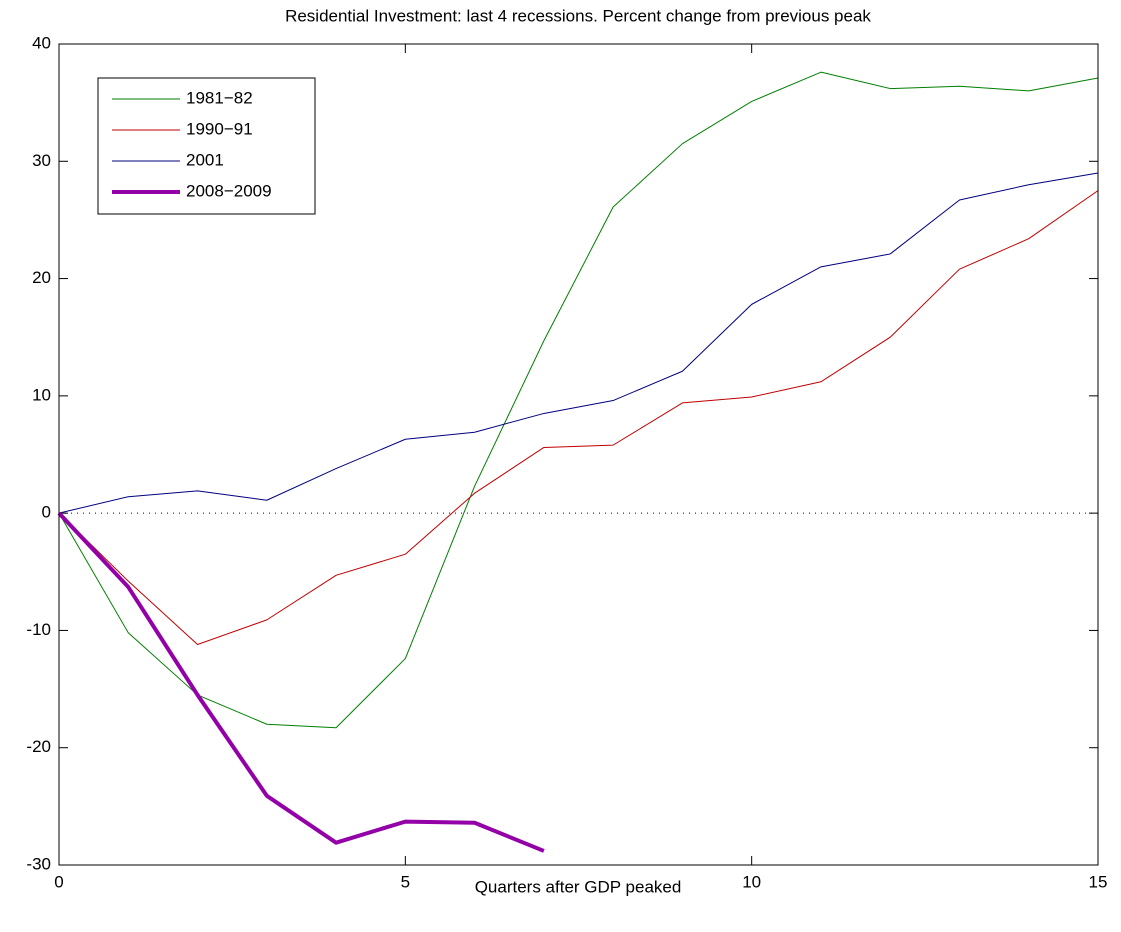  What do you see at coordinates (46, 512) in the screenshot?
I see `y-tick-label: 0` at bounding box center [46, 512].